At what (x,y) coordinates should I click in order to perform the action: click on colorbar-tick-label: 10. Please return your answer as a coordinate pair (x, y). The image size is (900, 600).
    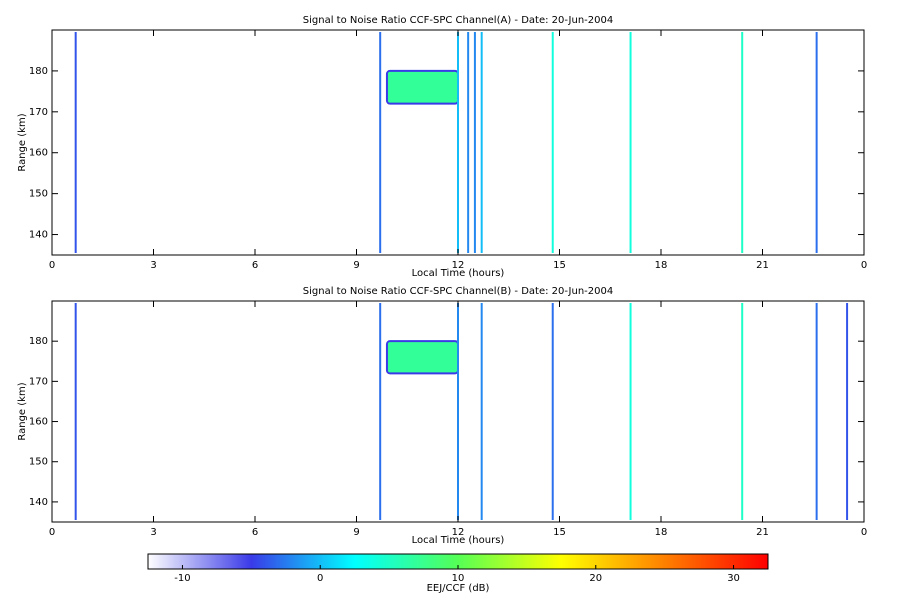
    Looking at the image, I should click on (458, 578).